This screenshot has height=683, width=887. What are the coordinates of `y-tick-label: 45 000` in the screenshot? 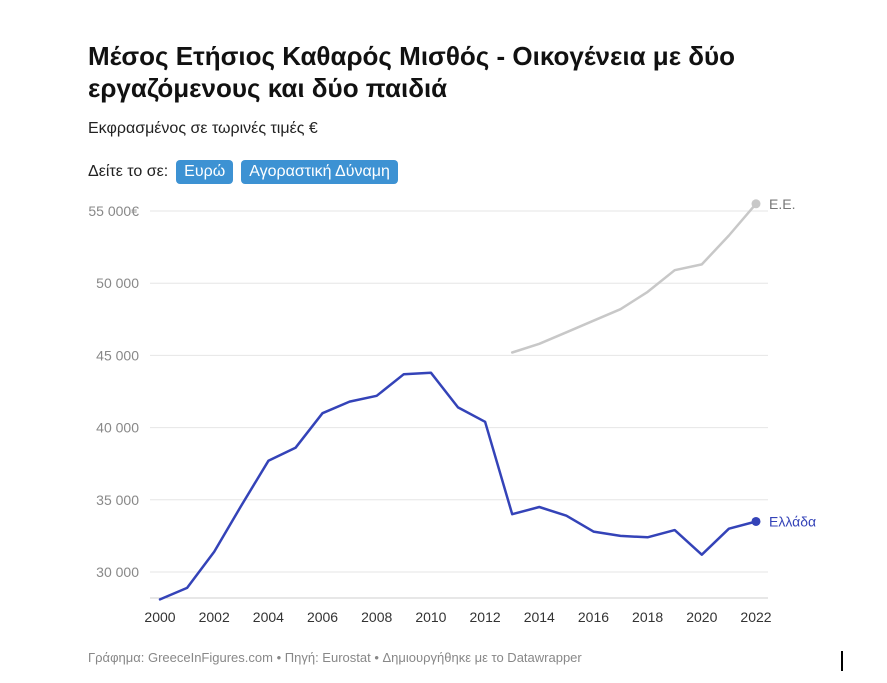 It's located at (117, 355).